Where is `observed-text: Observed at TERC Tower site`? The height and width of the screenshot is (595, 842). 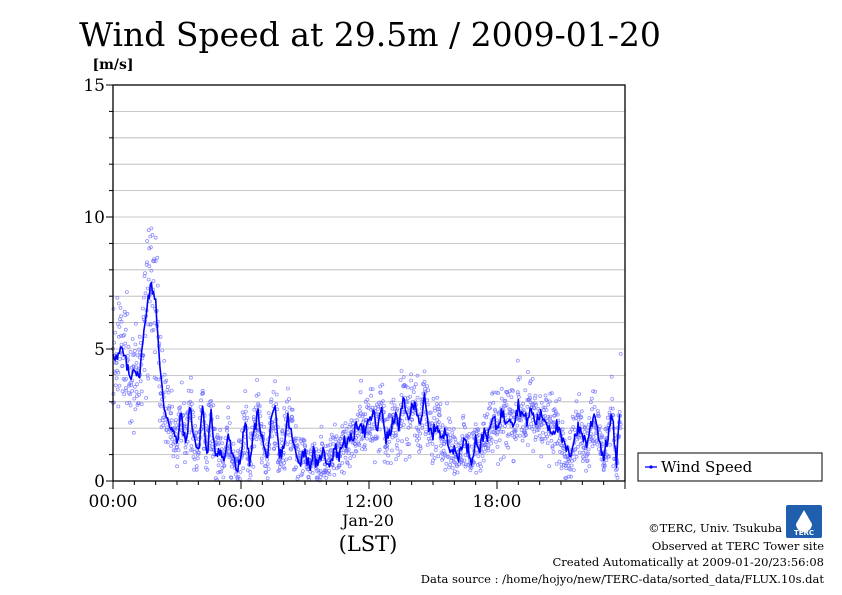 observed-text: Observed at TERC Tower site is located at coordinates (738, 546).